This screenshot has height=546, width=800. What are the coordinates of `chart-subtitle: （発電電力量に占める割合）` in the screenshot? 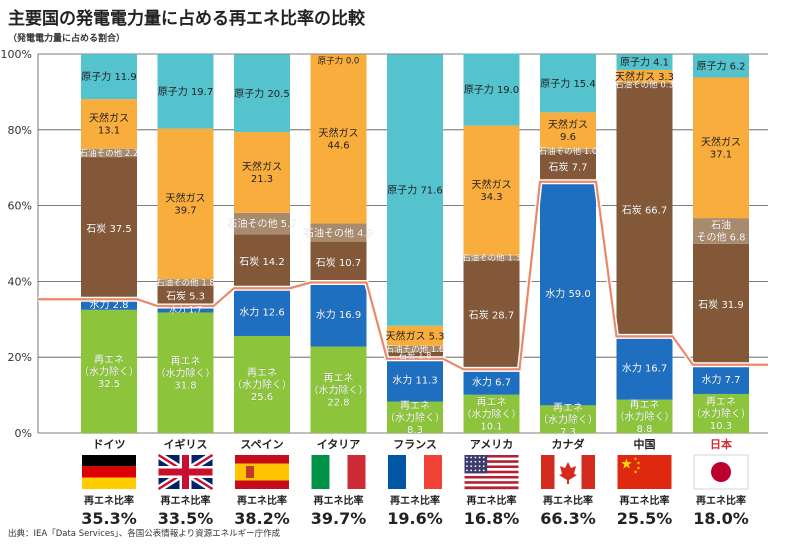 It's located at (67, 39).